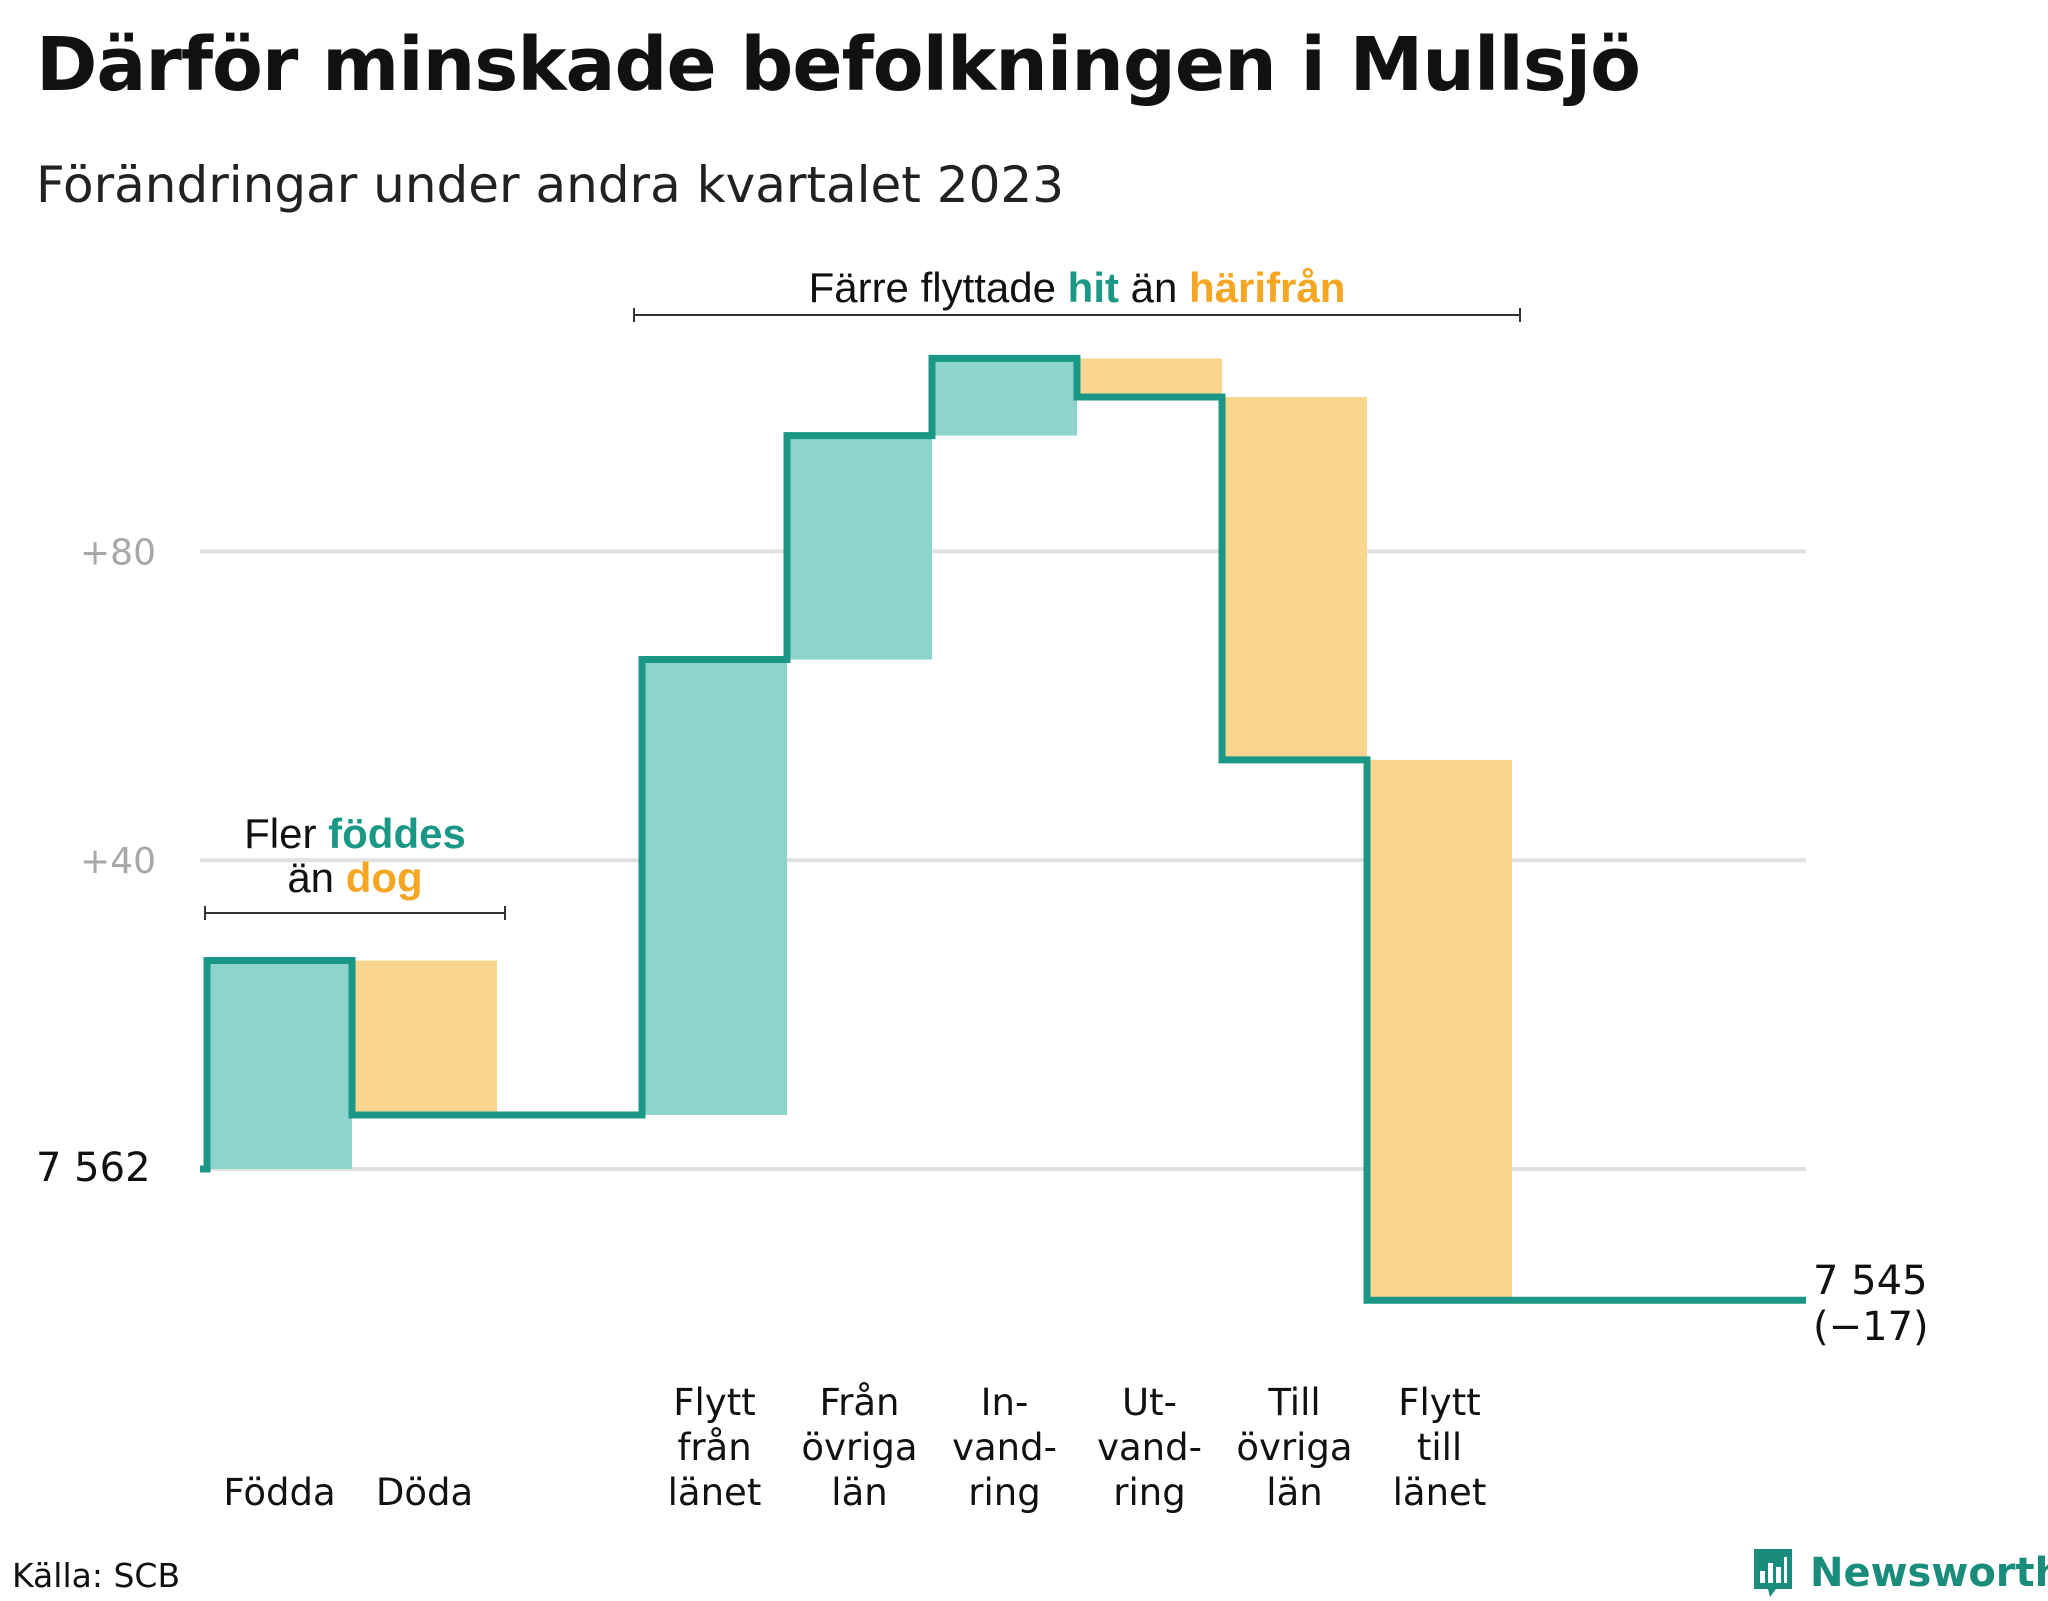  I want to click on category-label: In-, so click(1005, 1402).